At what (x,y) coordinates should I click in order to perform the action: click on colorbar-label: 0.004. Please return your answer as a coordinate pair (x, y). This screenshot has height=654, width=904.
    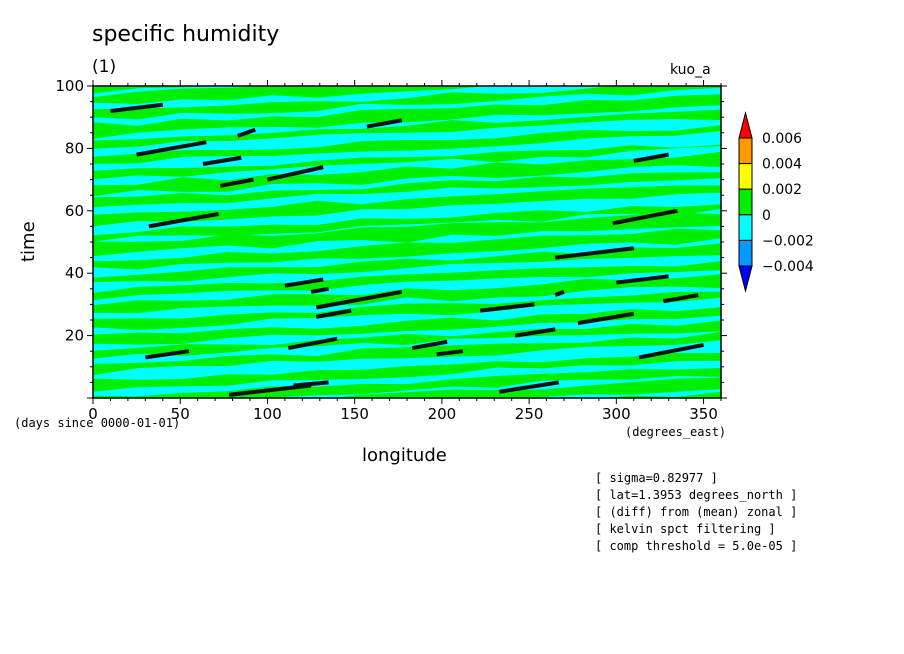
    Looking at the image, I should click on (782, 165).